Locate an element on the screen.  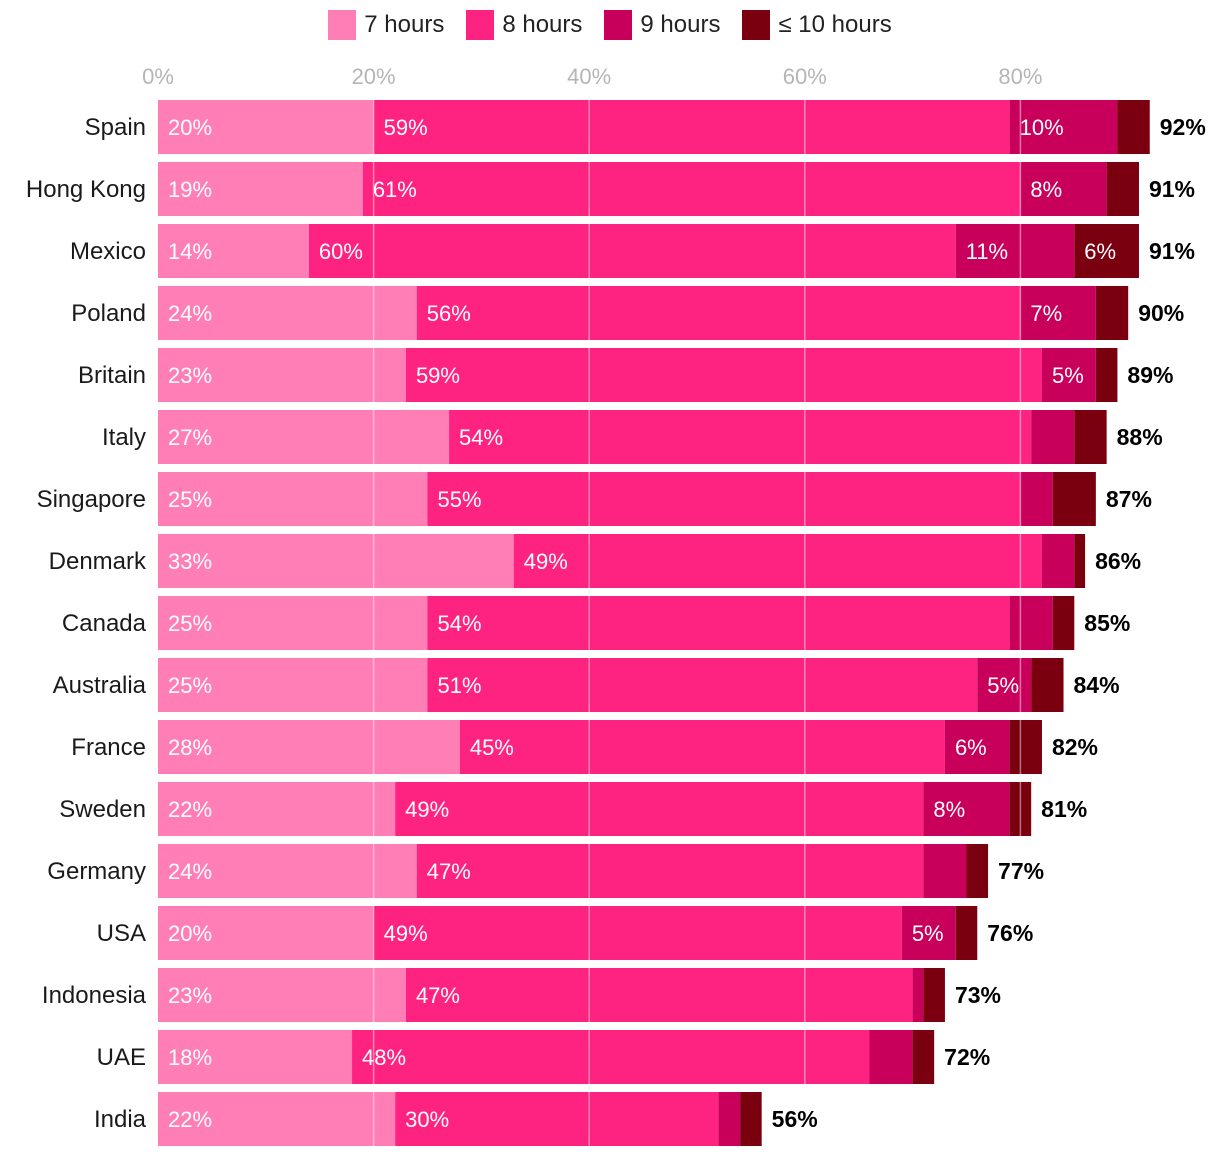
total-label: 90% is located at coordinates (1161, 313).